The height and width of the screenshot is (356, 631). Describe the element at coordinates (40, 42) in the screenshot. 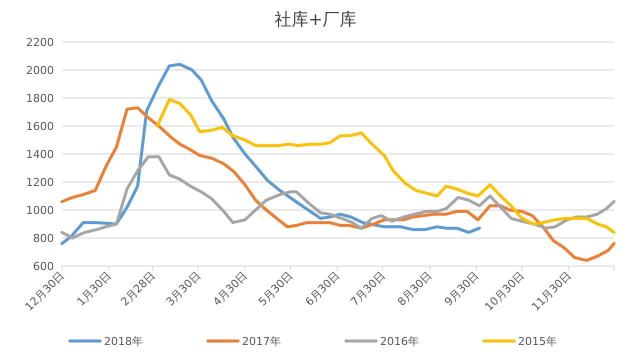

I see `y-tick-label: 2200` at that location.